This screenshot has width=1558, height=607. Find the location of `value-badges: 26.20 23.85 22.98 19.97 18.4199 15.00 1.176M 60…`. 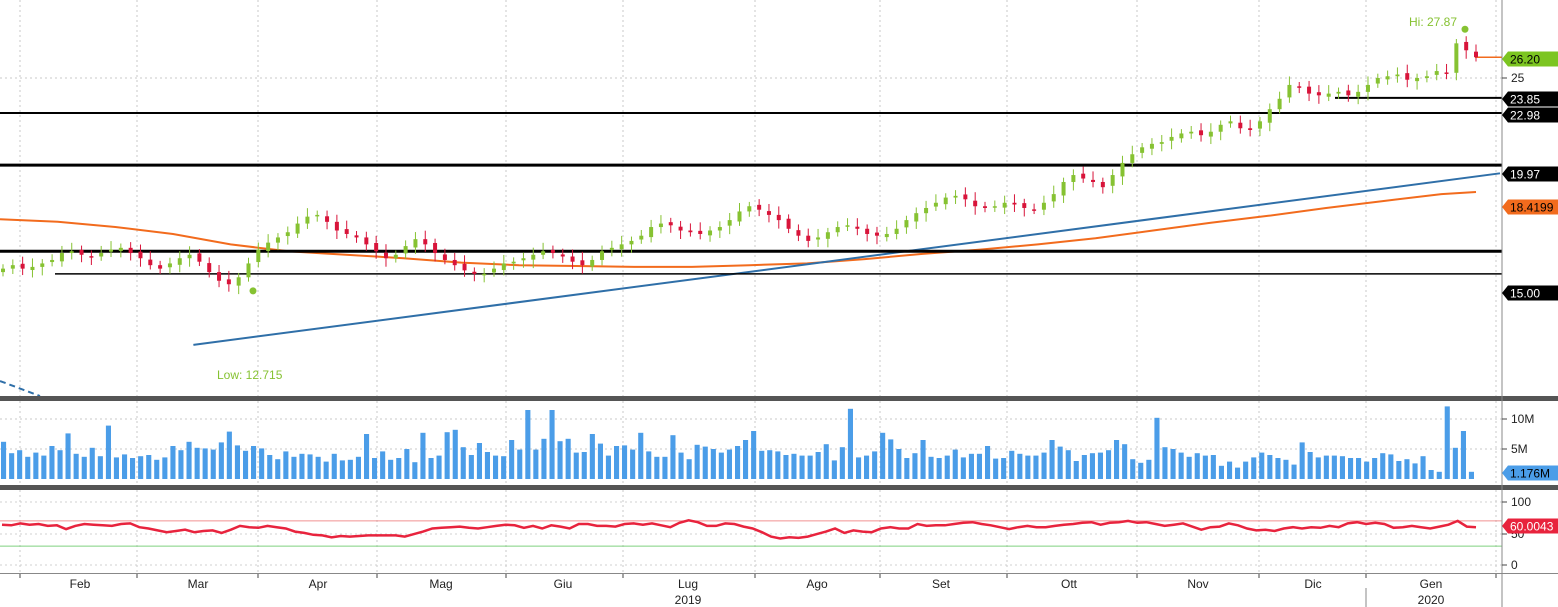

value-badges: 26.20 23.85 22.98 19.97 18.4199 15.00 1.176M 60… is located at coordinates (1530, 292).